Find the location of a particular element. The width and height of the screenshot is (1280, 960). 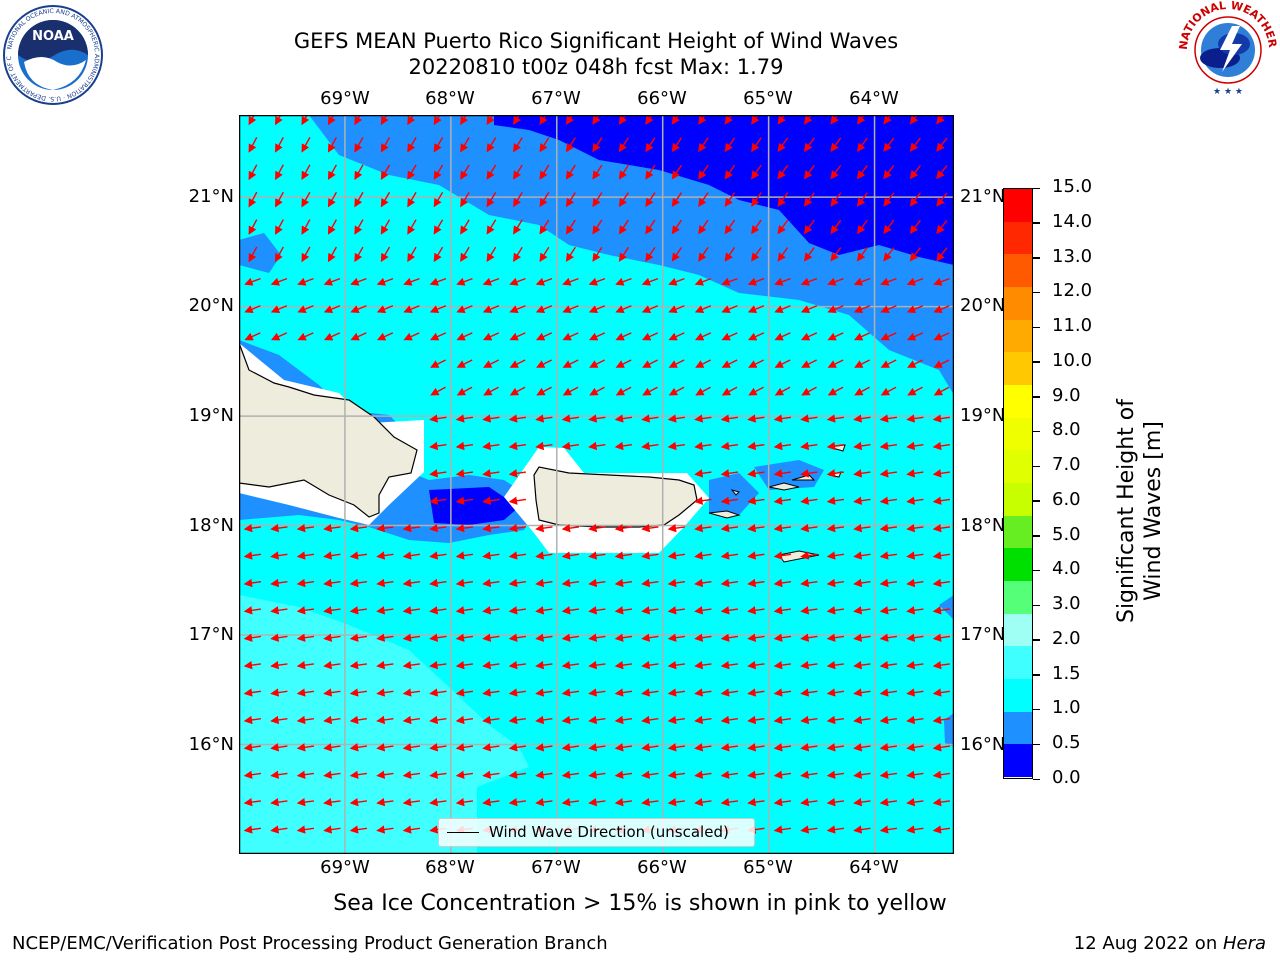

colorbar-label: Significant Height of Wind Waves [m] is located at coordinates (1140, 511).